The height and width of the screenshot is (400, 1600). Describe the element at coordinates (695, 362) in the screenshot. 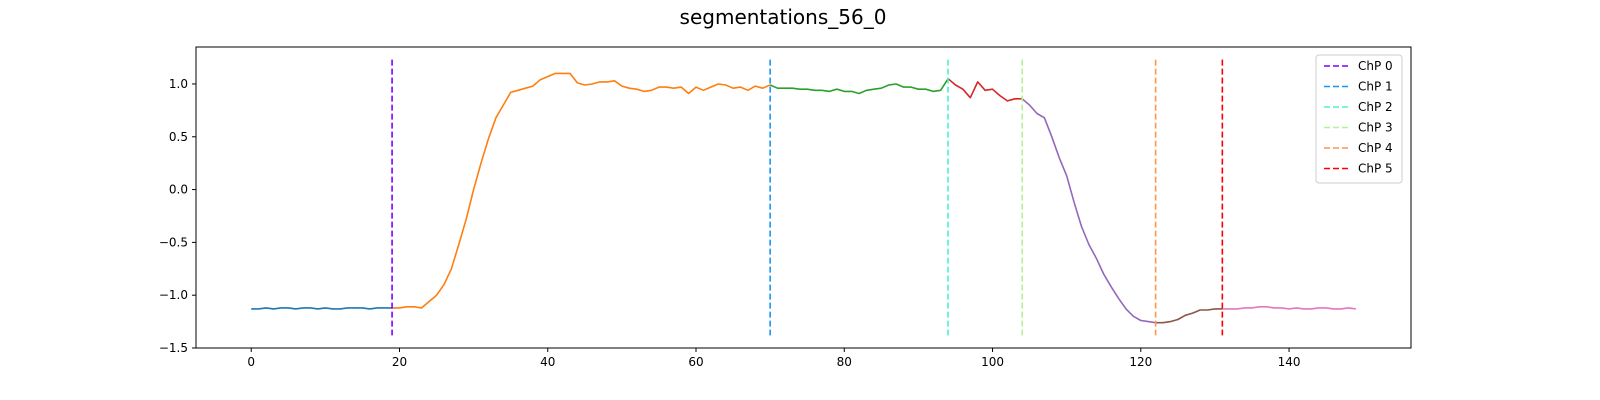

I see `x-tick-label: 60` at that location.